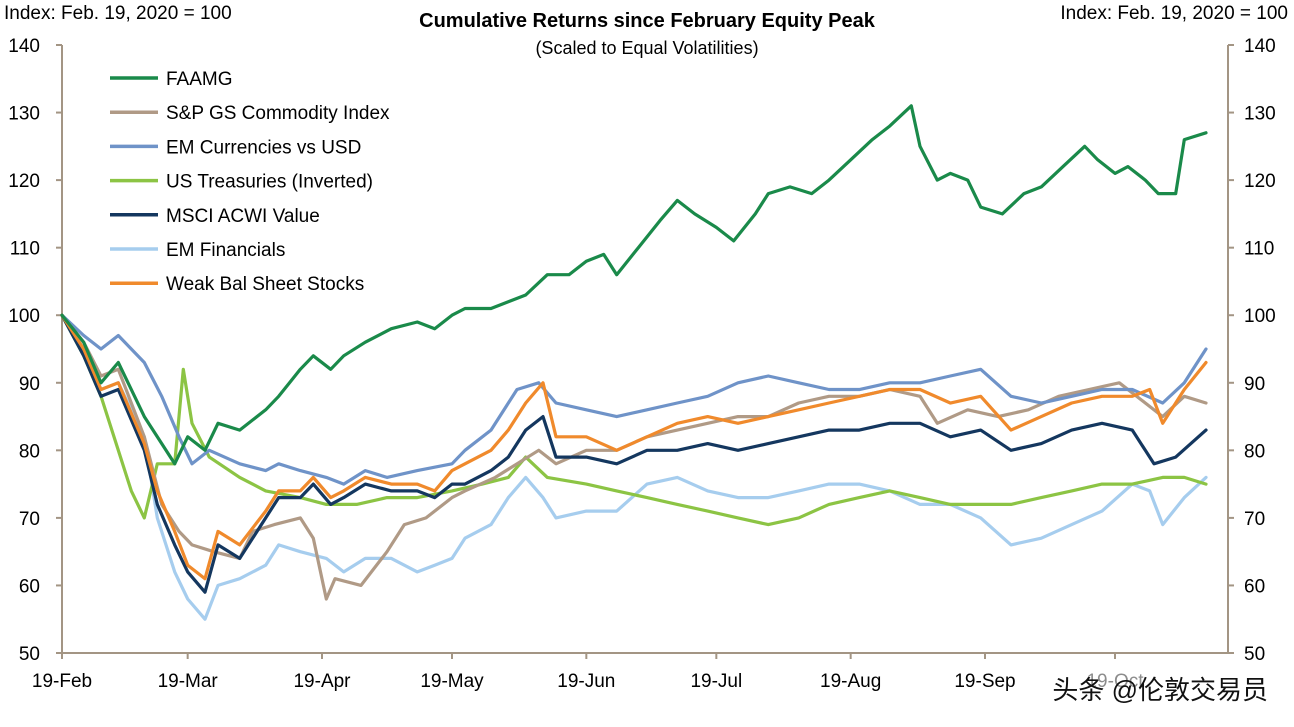  I want to click on y-tick-label-right: 60, so click(1254, 586).